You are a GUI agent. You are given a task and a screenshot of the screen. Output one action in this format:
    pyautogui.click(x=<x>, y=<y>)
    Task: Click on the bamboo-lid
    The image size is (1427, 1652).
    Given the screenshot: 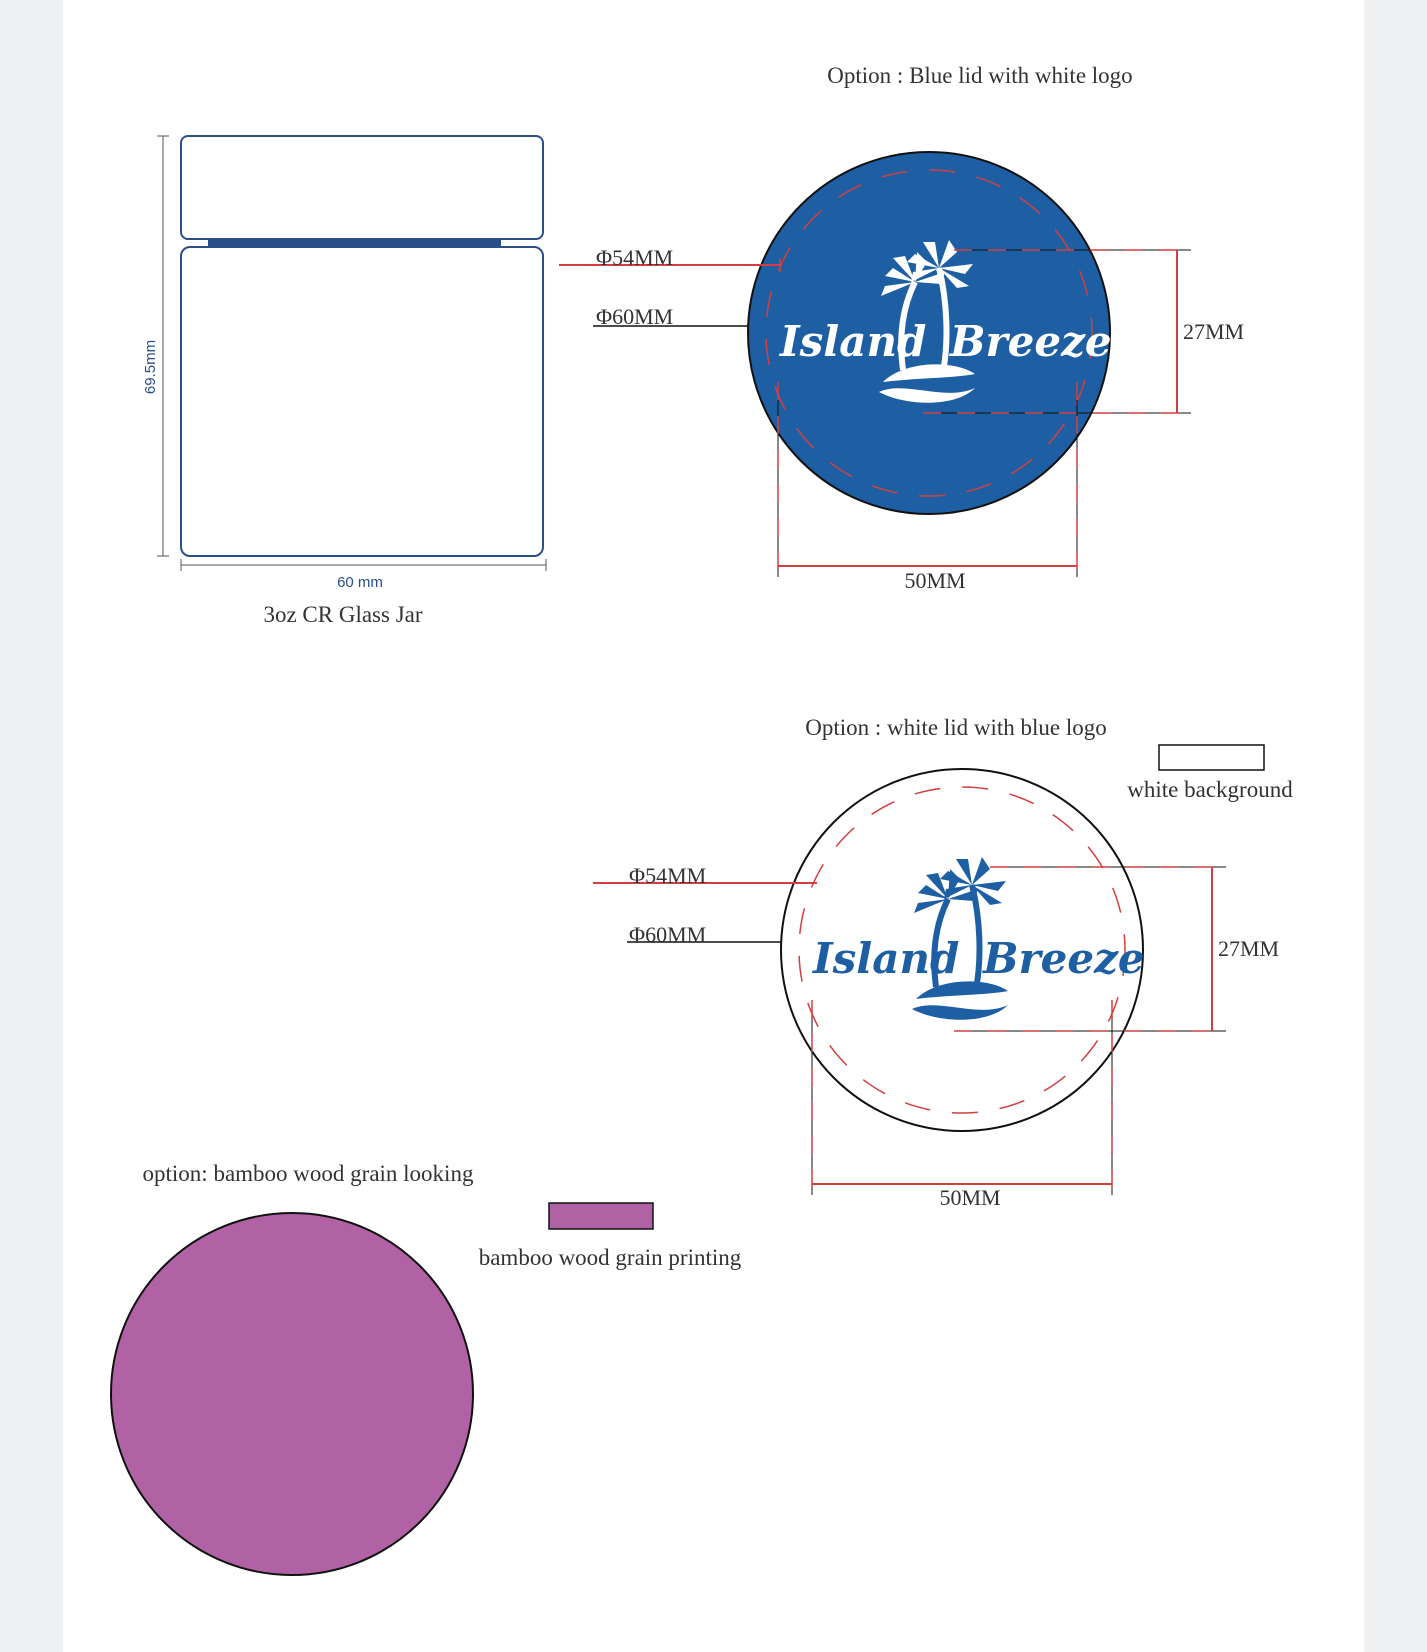 What is the action you would take?
    pyautogui.click(x=292, y=1394)
    